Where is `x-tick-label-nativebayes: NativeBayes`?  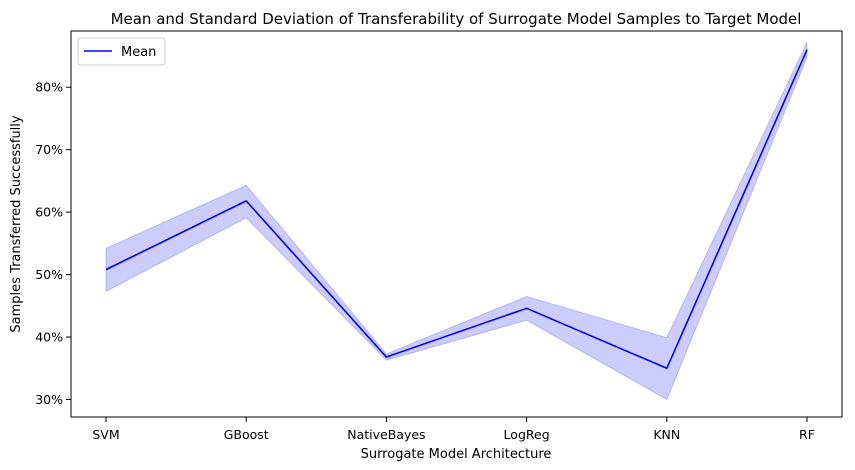
x-tick-label-nativebayes: NativeBayes is located at coordinates (386, 434).